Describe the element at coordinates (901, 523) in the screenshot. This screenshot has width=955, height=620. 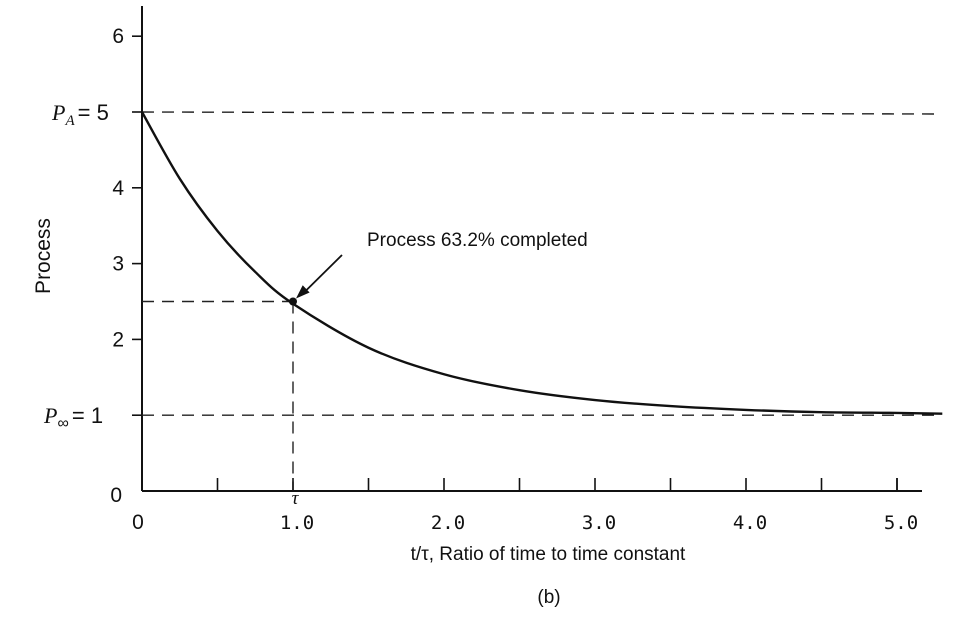
I see `x-tick-label: 5.0` at that location.